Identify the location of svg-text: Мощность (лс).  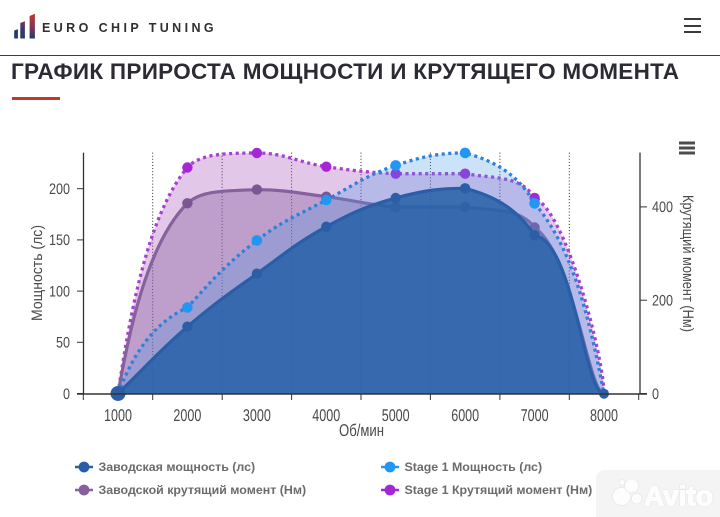
(37, 273).